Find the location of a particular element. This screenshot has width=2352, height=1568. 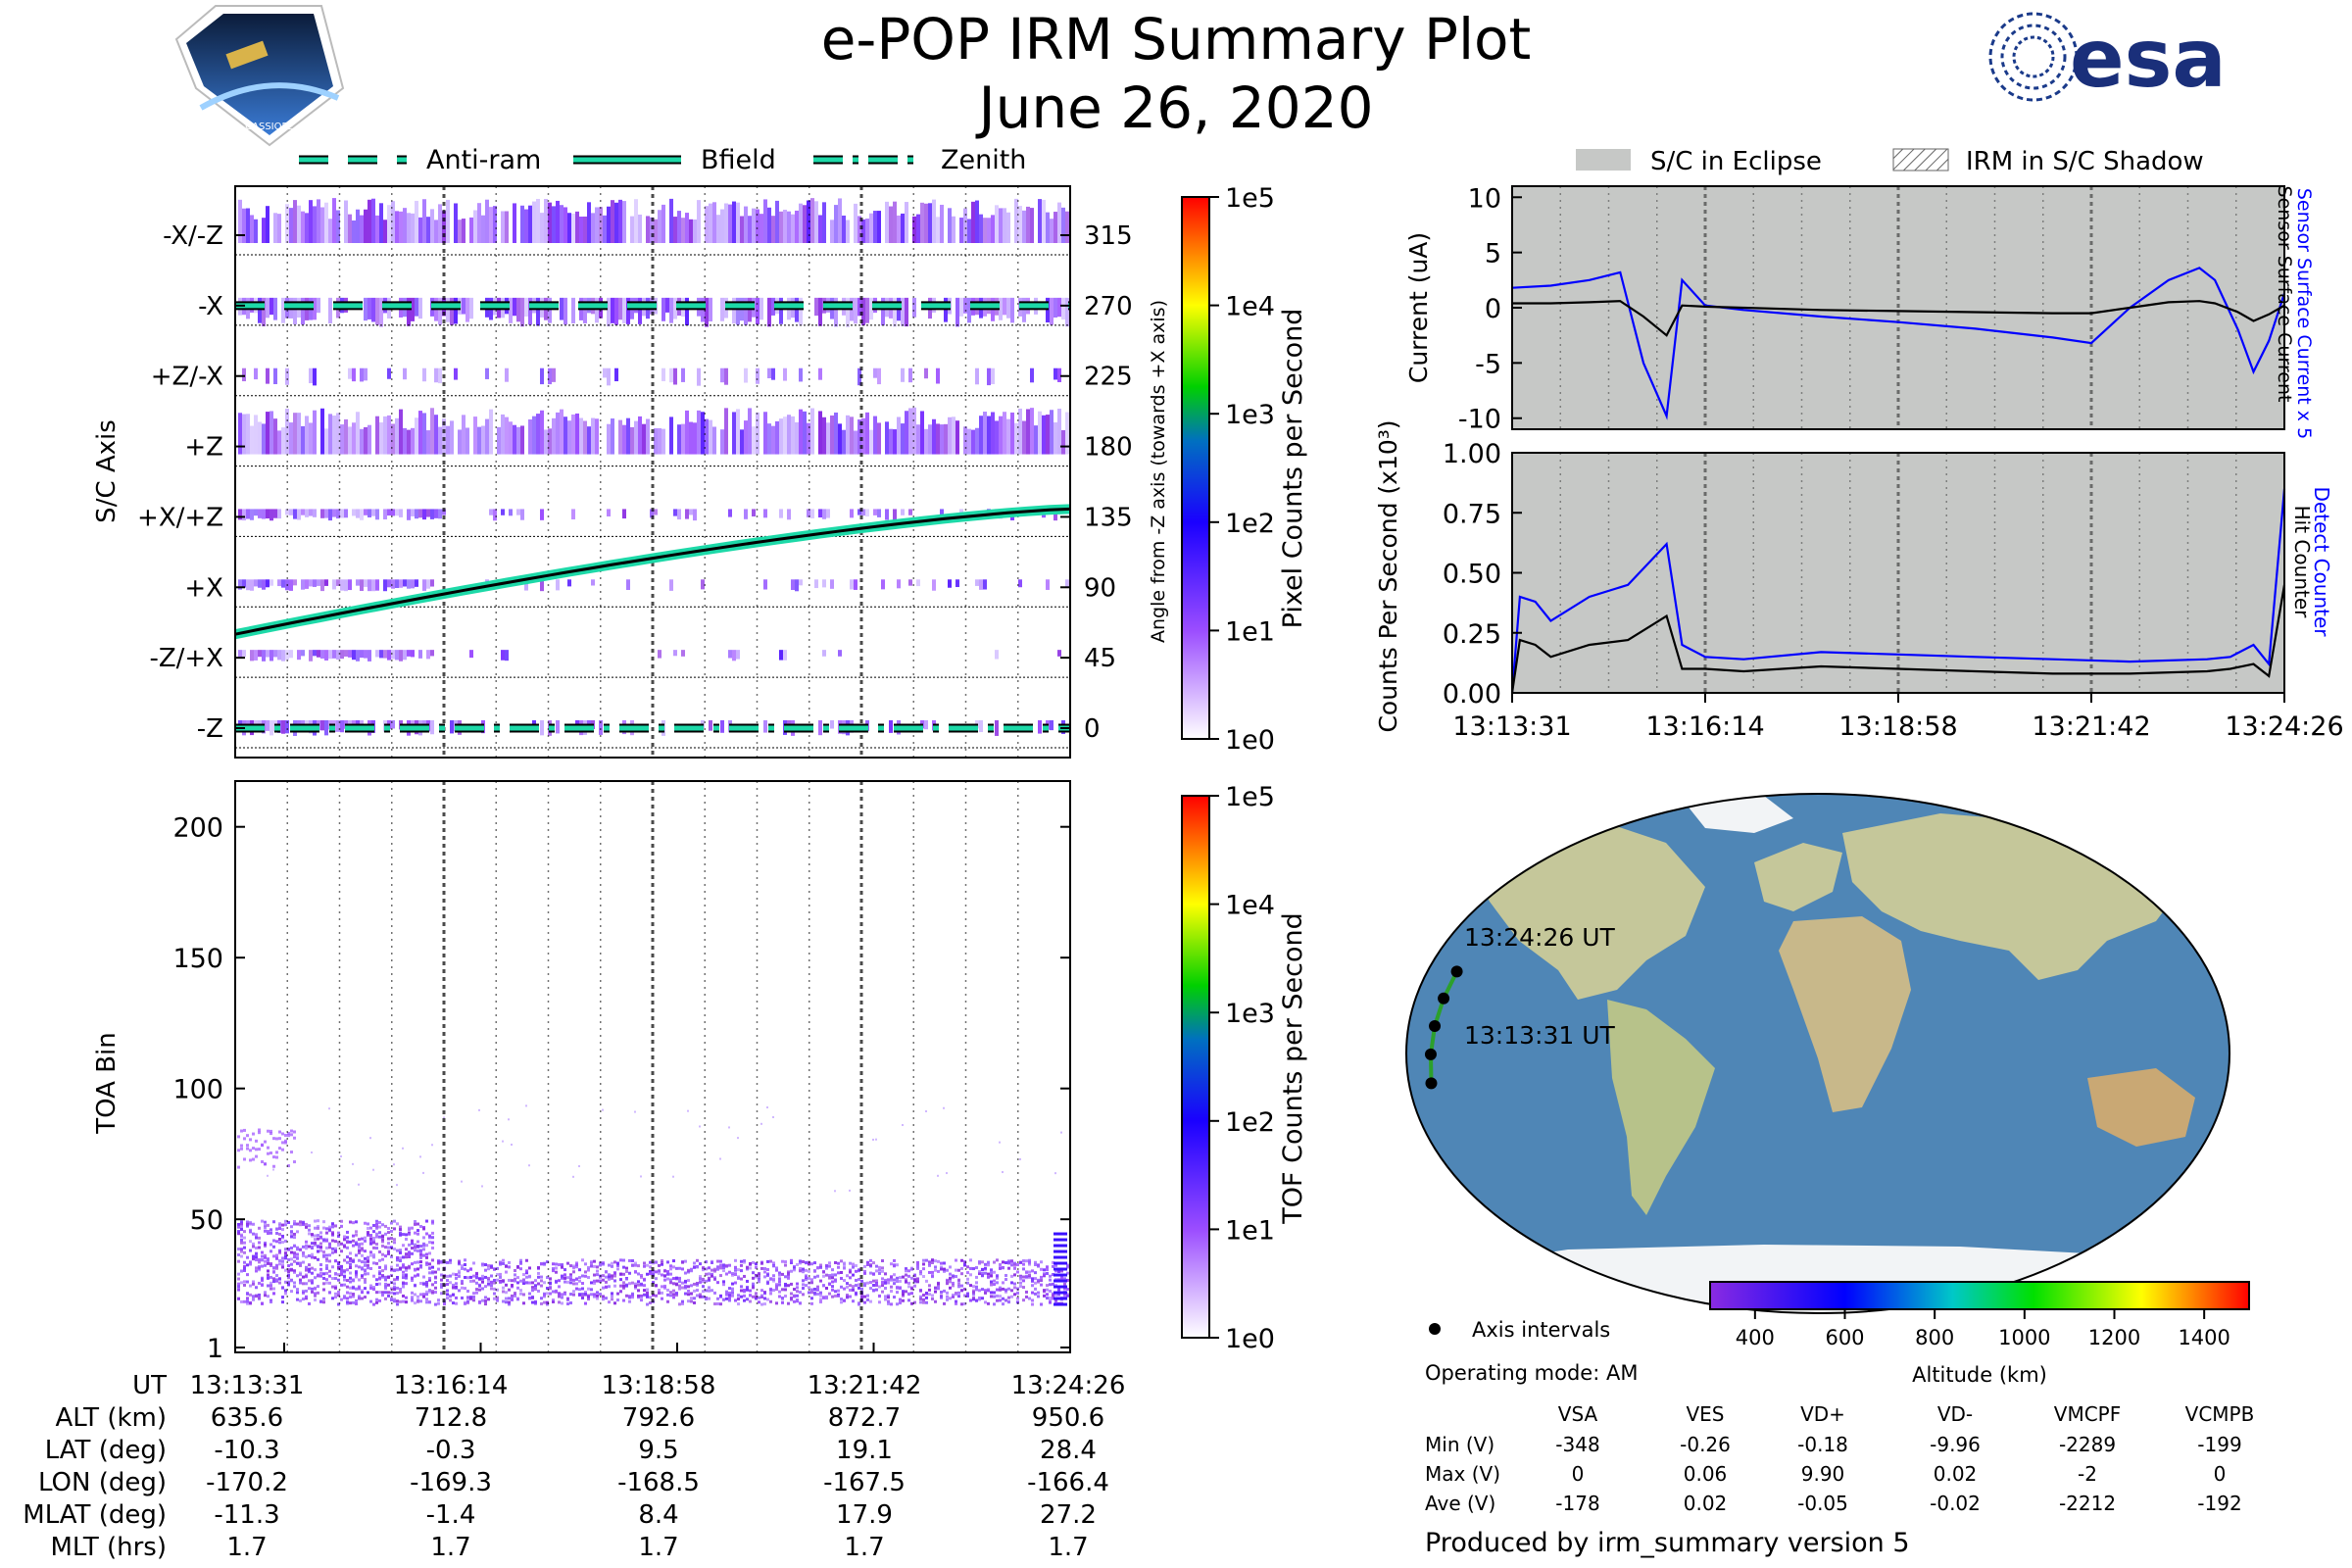

voltage-cell: -2 is located at coordinates (2087, 1474).